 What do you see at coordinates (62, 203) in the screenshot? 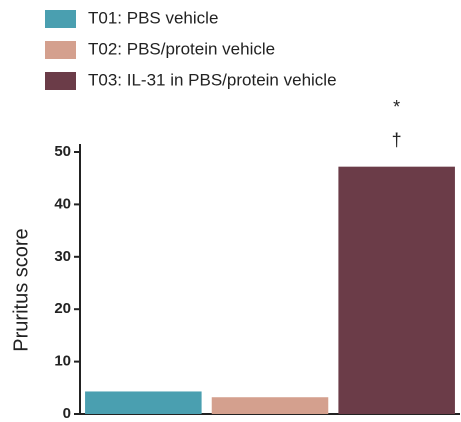
I see `y-tick-label: 40` at bounding box center [62, 203].